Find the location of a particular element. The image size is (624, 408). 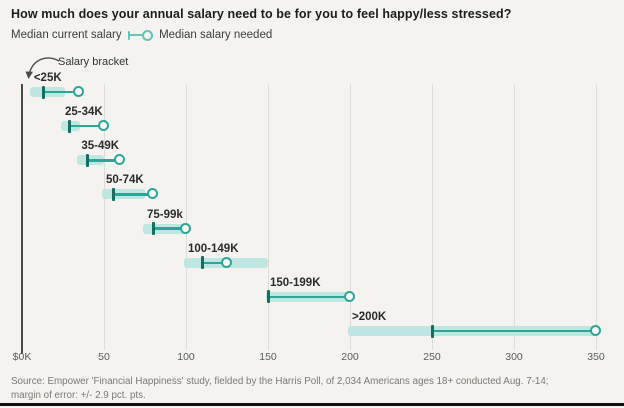

dumbbell-marker-icon is located at coordinates (140, 35).